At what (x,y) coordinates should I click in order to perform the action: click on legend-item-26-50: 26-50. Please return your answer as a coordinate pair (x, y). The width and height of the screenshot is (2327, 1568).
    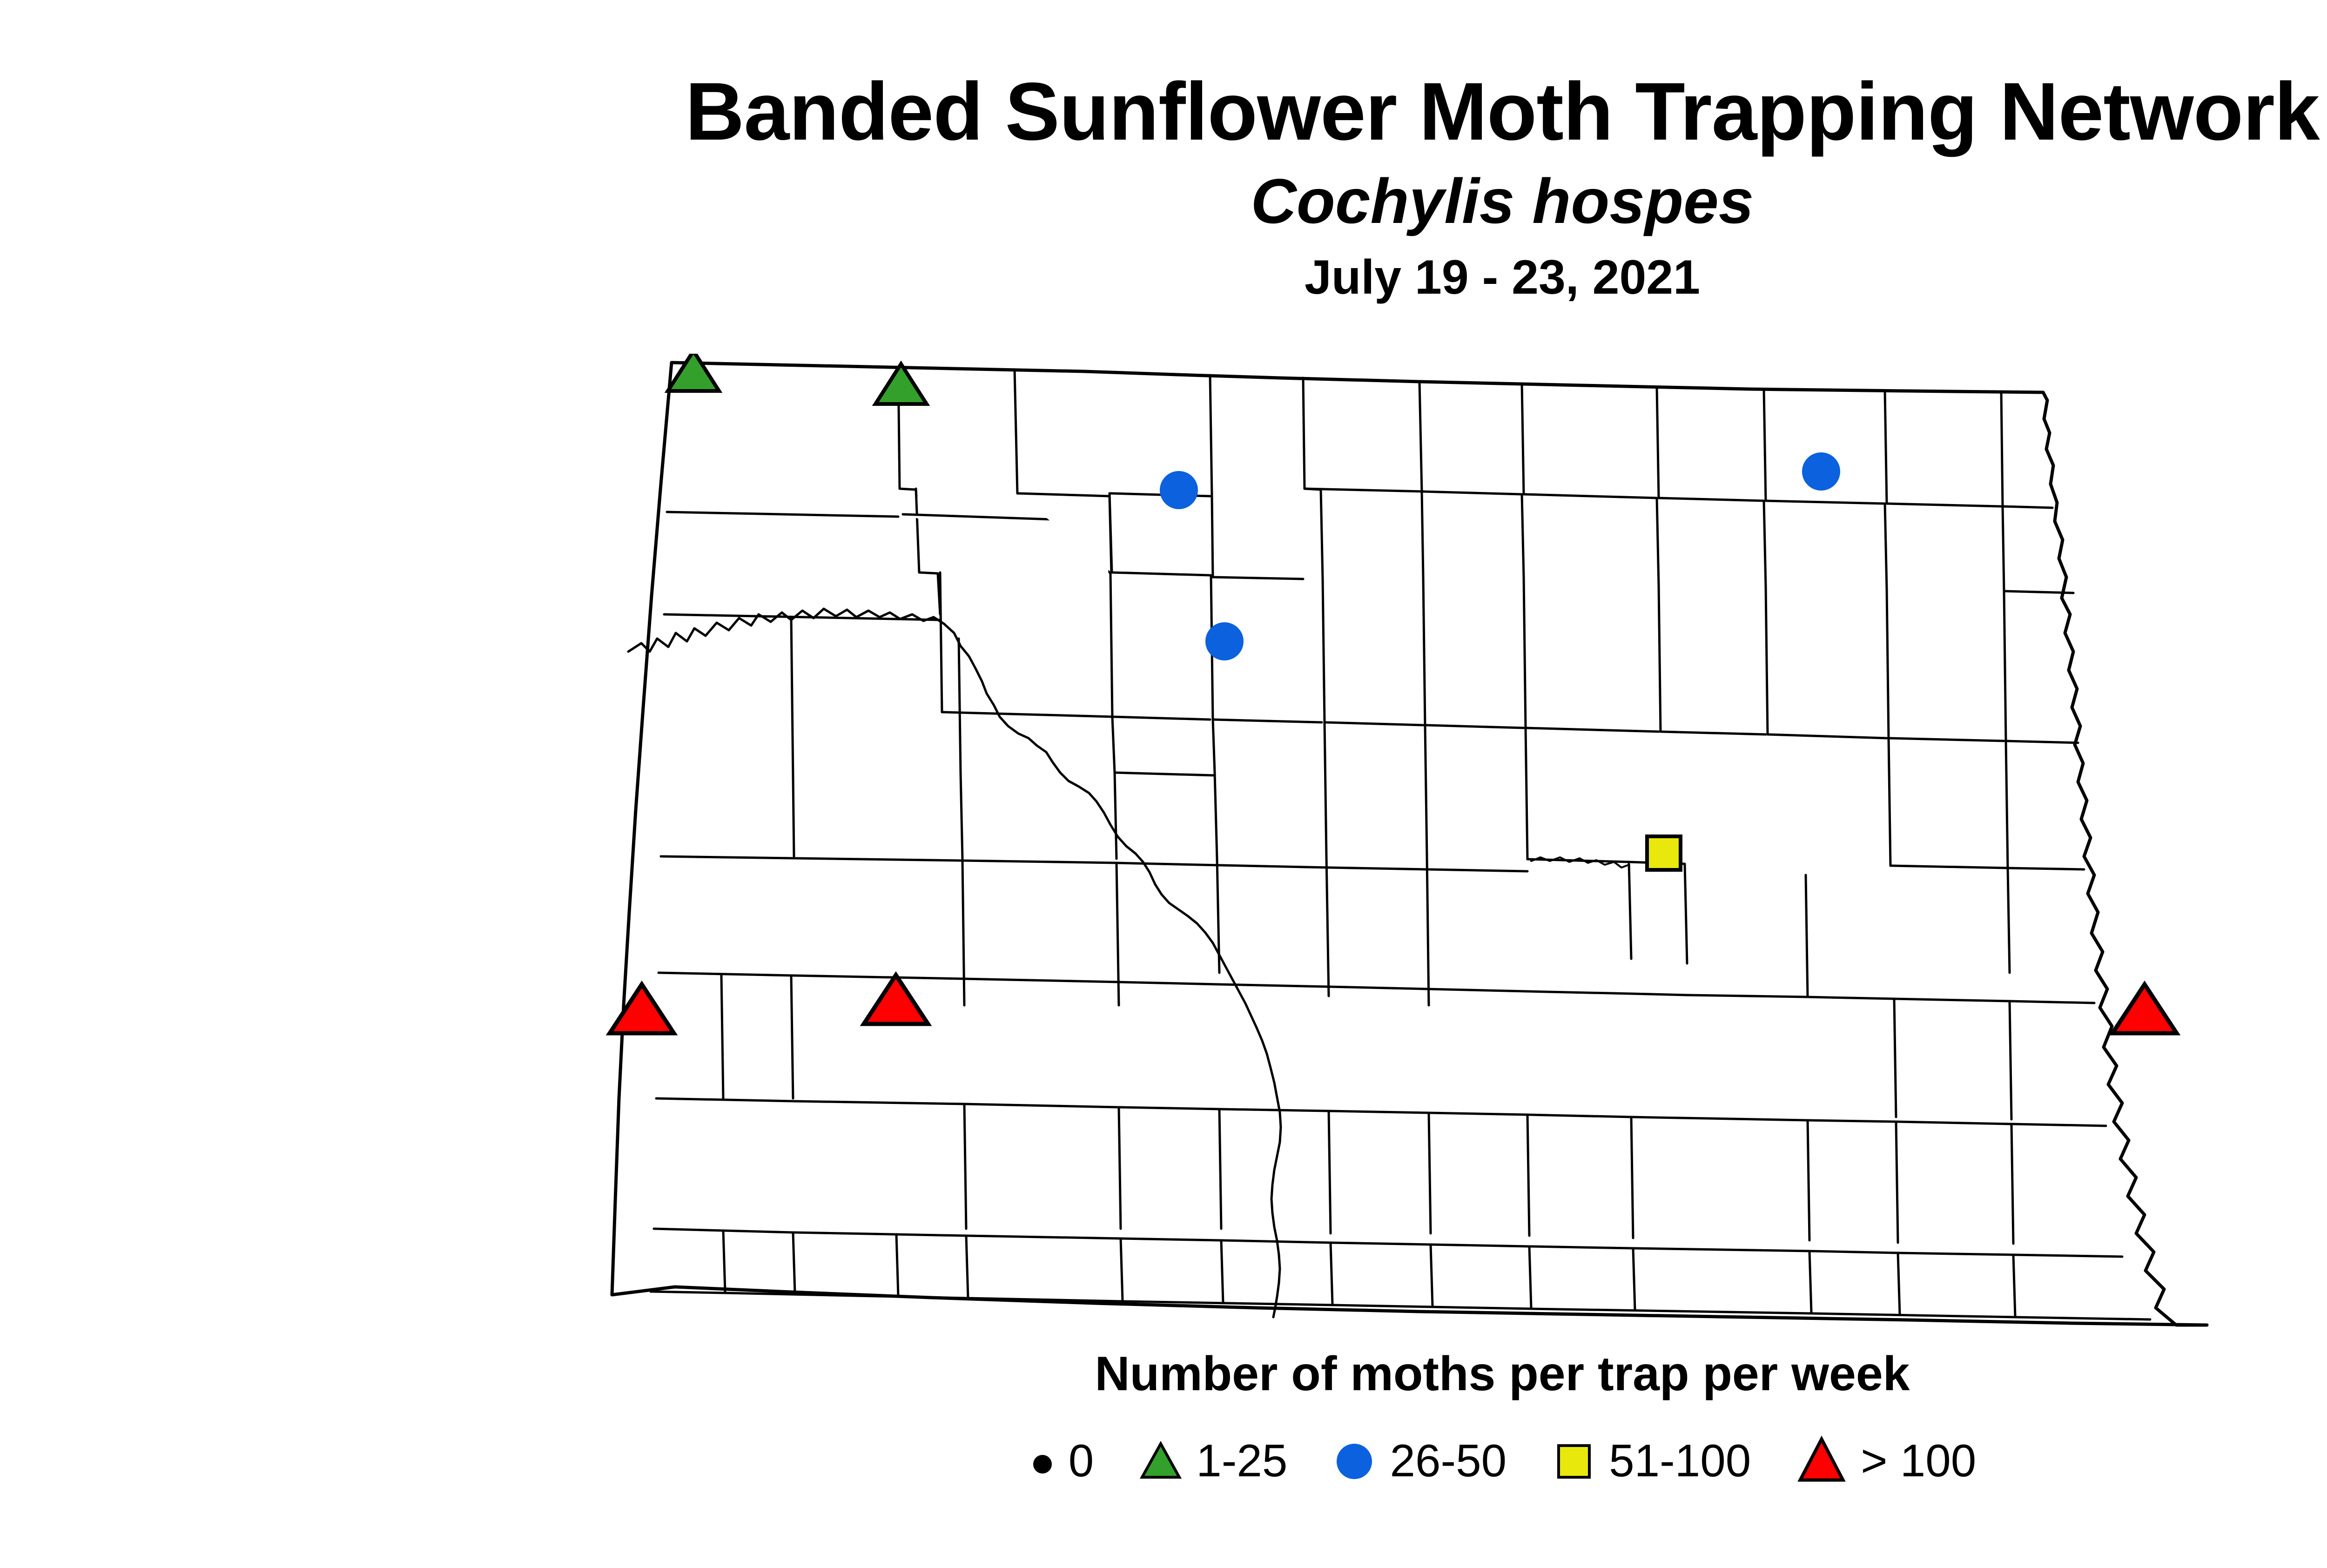
    Looking at the image, I should click on (1418, 1460).